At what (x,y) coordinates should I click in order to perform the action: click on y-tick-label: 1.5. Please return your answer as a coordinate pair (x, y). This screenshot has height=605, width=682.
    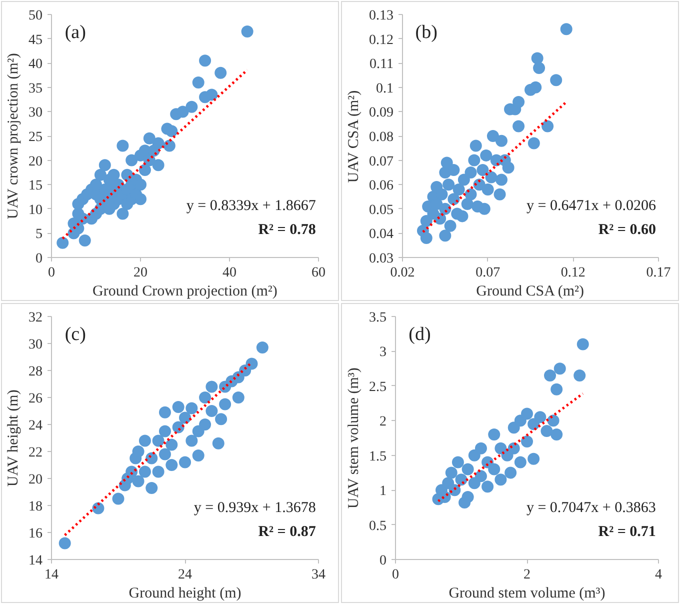
    Looking at the image, I should click on (377, 456).